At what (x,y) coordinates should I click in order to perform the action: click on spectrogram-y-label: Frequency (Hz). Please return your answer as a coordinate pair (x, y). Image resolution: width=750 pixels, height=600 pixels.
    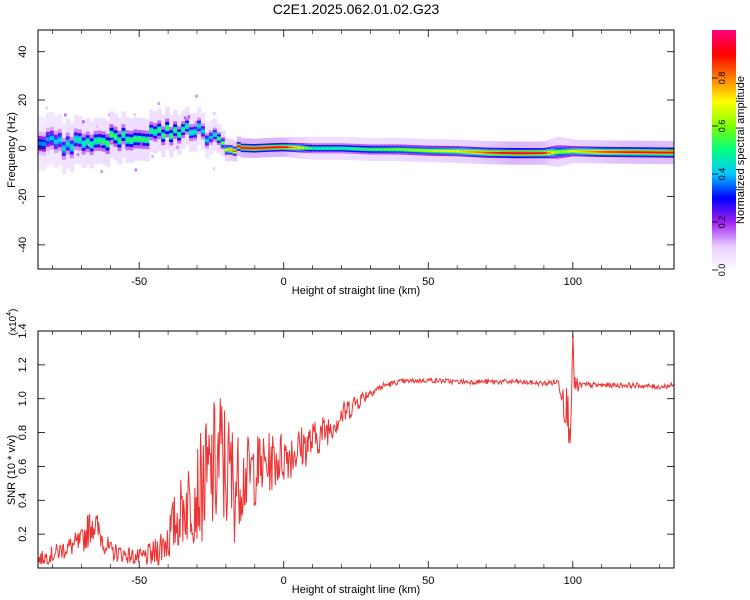
    Looking at the image, I should click on (12, 150).